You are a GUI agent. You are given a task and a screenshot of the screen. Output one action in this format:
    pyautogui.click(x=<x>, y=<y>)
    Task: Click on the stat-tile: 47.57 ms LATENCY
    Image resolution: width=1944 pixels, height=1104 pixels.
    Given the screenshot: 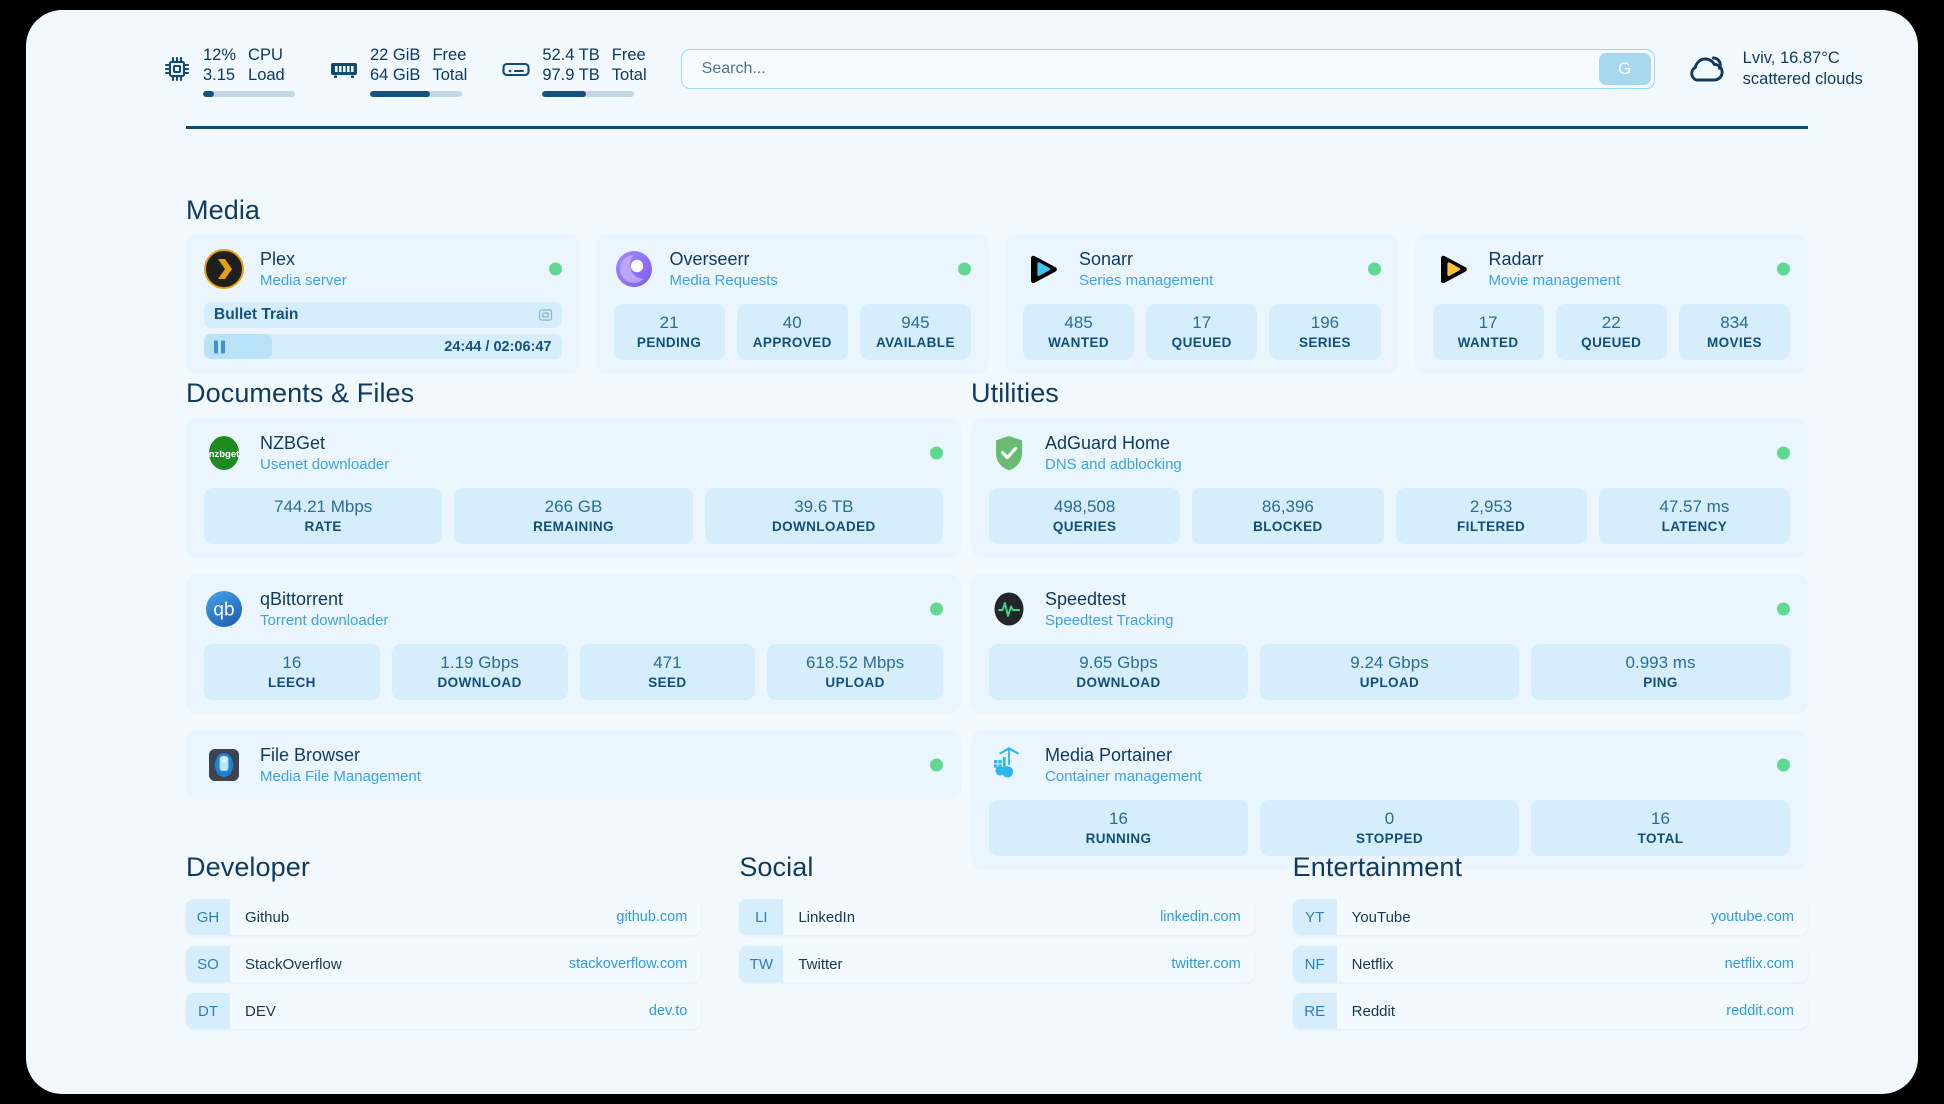 What is the action you would take?
    pyautogui.click(x=1694, y=516)
    